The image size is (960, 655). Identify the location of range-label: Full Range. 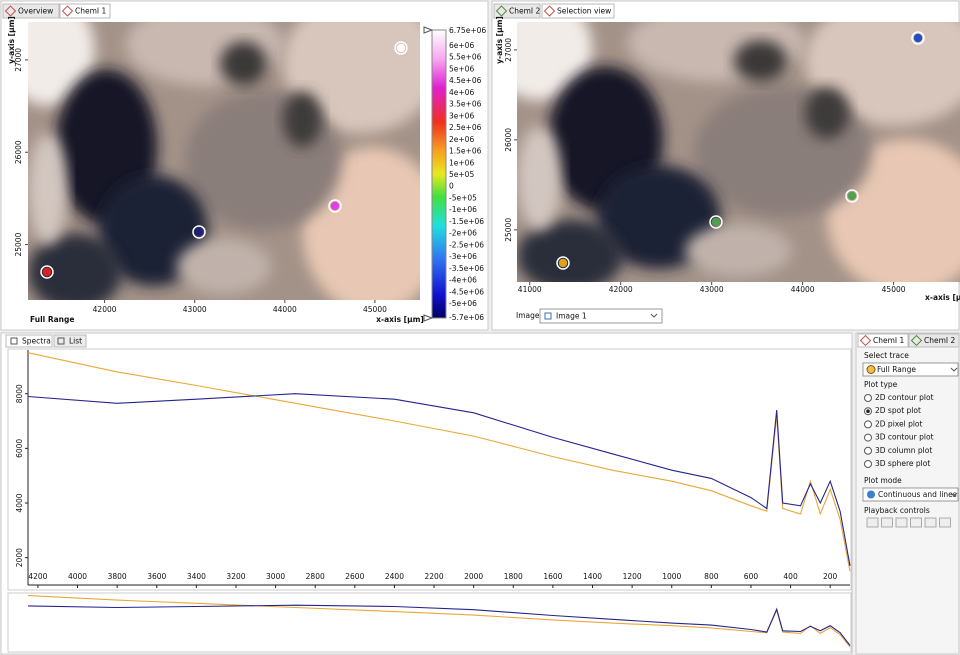
(52, 319).